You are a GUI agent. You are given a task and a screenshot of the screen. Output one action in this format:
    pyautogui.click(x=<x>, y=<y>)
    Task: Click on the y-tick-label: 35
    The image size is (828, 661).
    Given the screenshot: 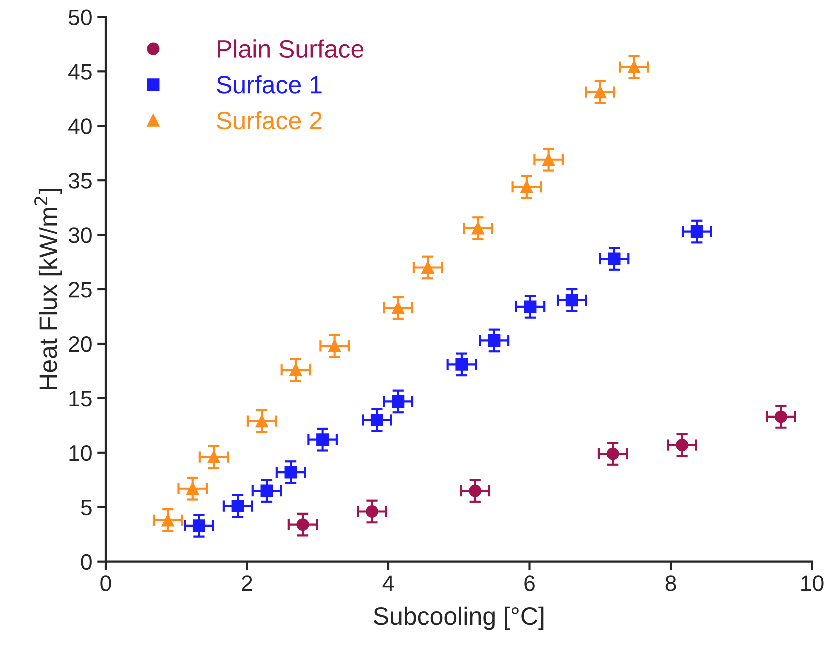 What is the action you would take?
    pyautogui.click(x=80, y=181)
    